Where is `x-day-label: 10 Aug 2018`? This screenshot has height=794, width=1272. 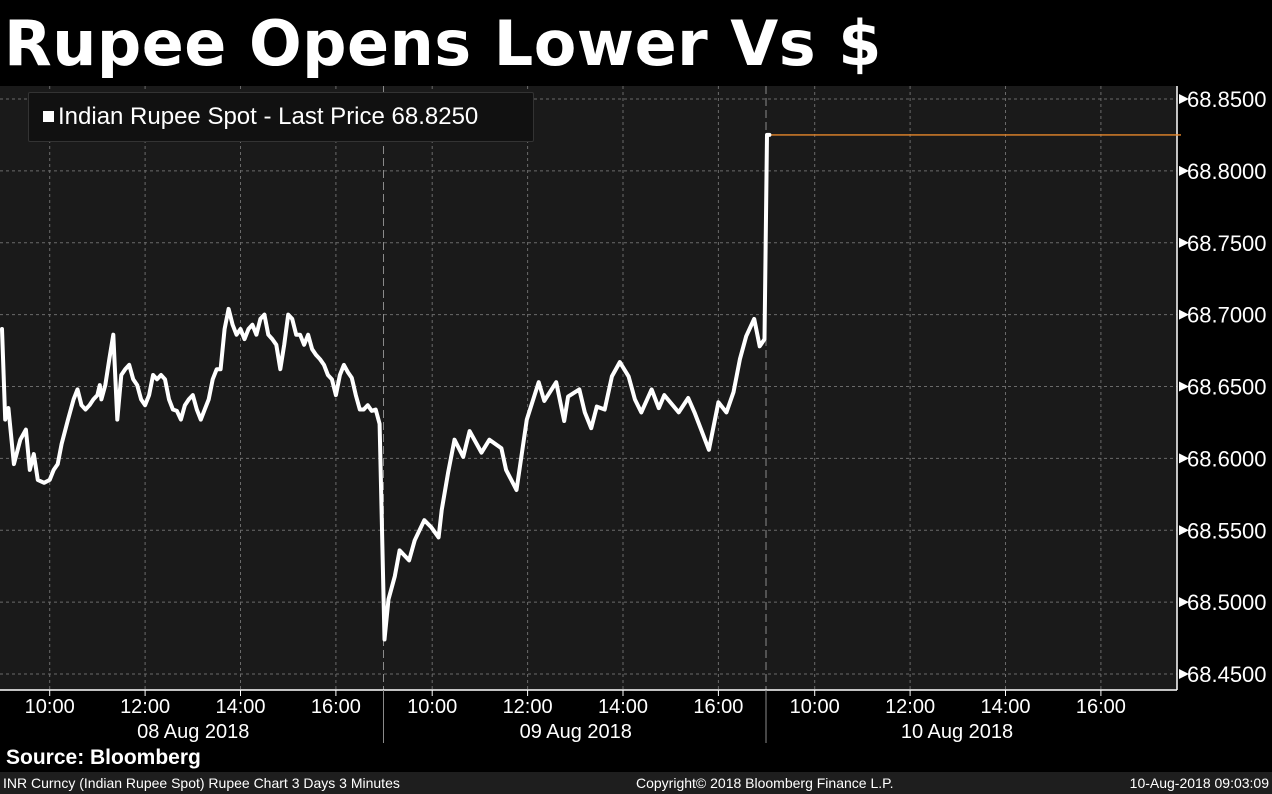 x-day-label: 10 Aug 2018 is located at coordinates (957, 732).